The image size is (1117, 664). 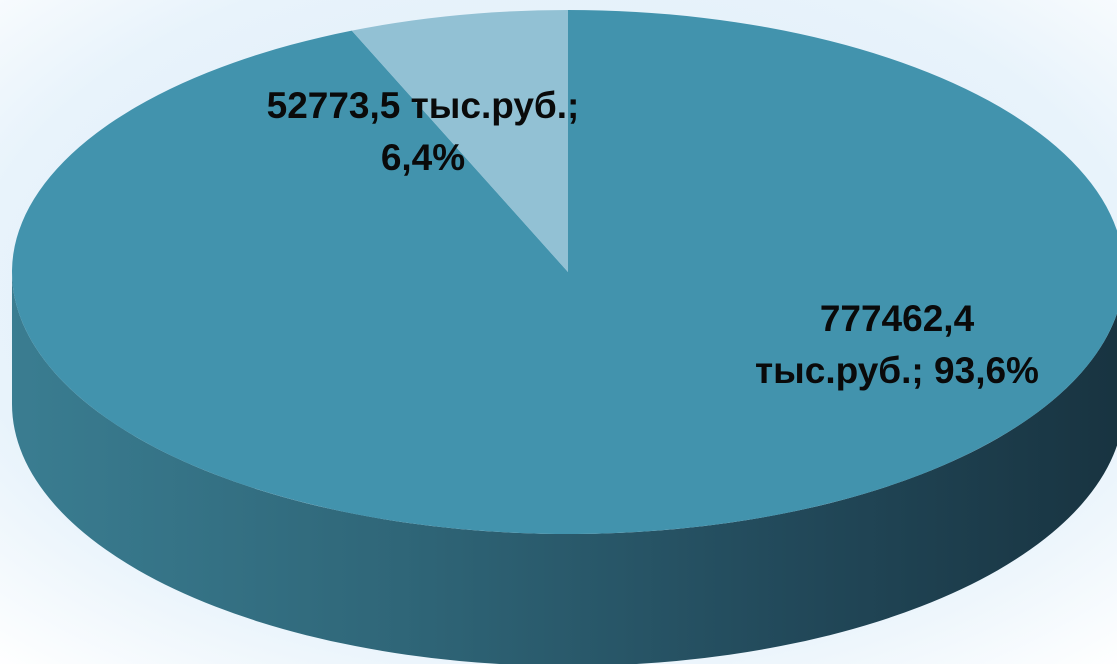 What do you see at coordinates (423, 105) in the screenshot?
I see `slice-label-minor-line1: 52773,5 тыс.руб.;` at bounding box center [423, 105].